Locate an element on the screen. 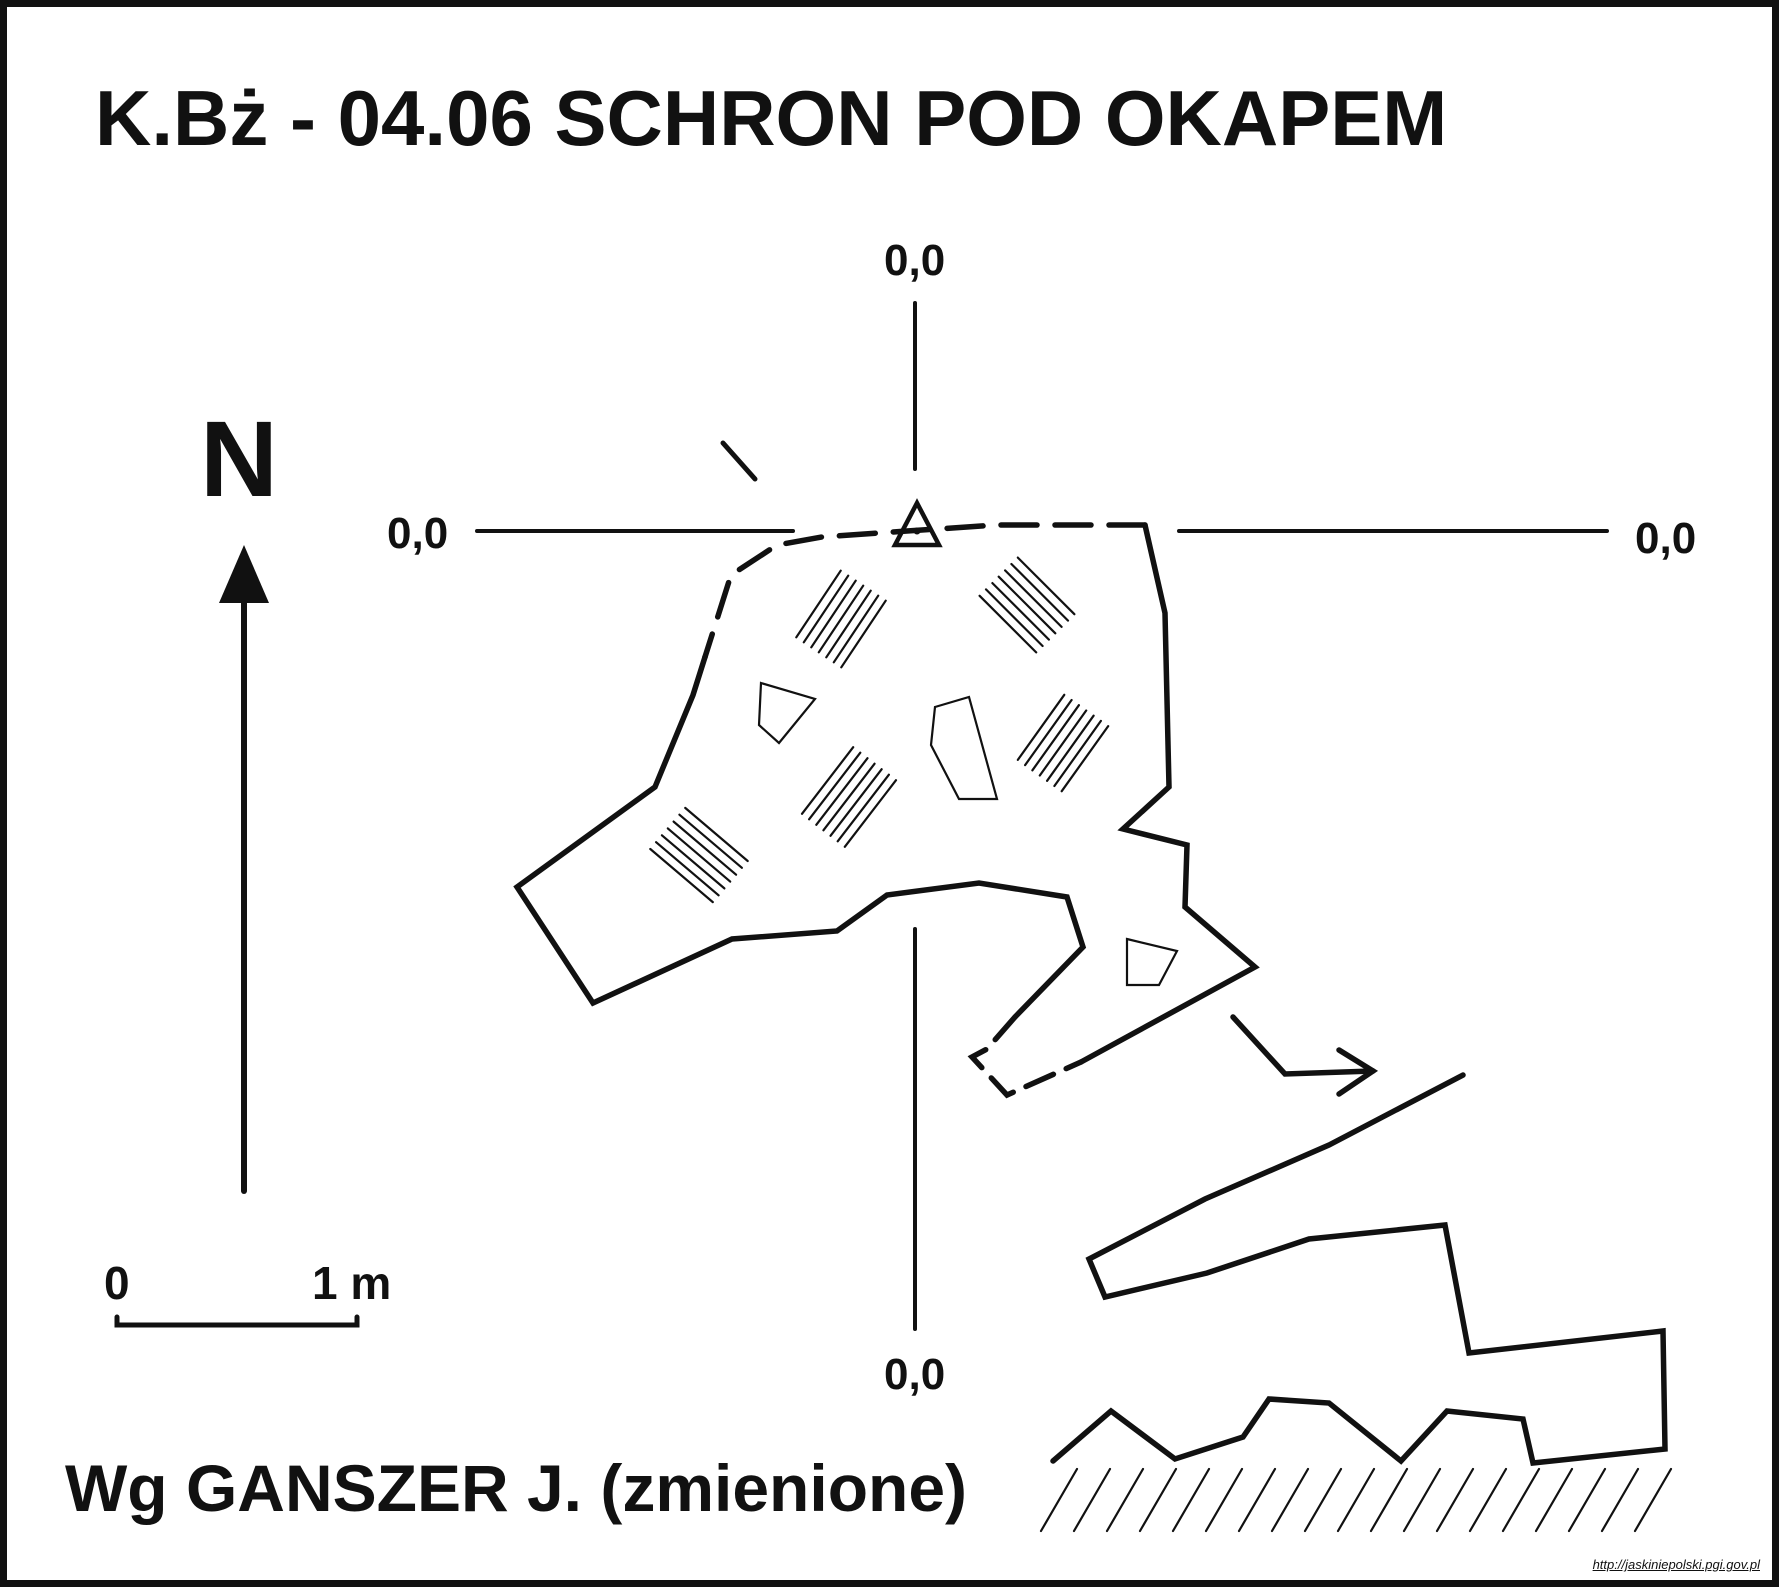  scale-label-one-meter: 1 m is located at coordinates (352, 1283).